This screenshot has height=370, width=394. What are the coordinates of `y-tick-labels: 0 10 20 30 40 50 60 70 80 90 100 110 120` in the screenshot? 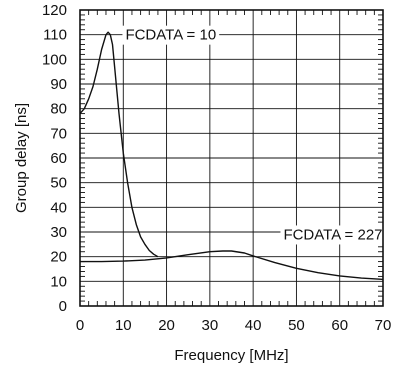 It's located at (54, 158).